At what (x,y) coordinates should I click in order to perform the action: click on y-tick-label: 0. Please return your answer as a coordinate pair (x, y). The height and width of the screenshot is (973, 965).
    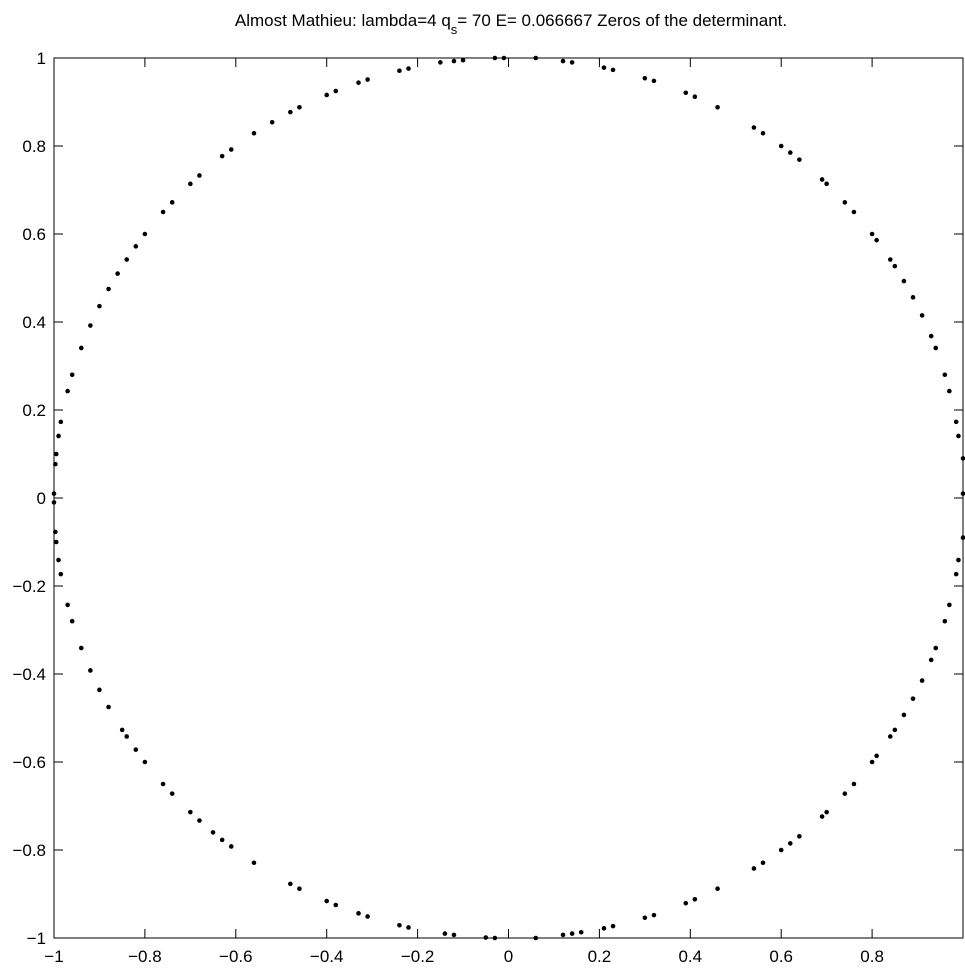
    Looking at the image, I should click on (41, 498).